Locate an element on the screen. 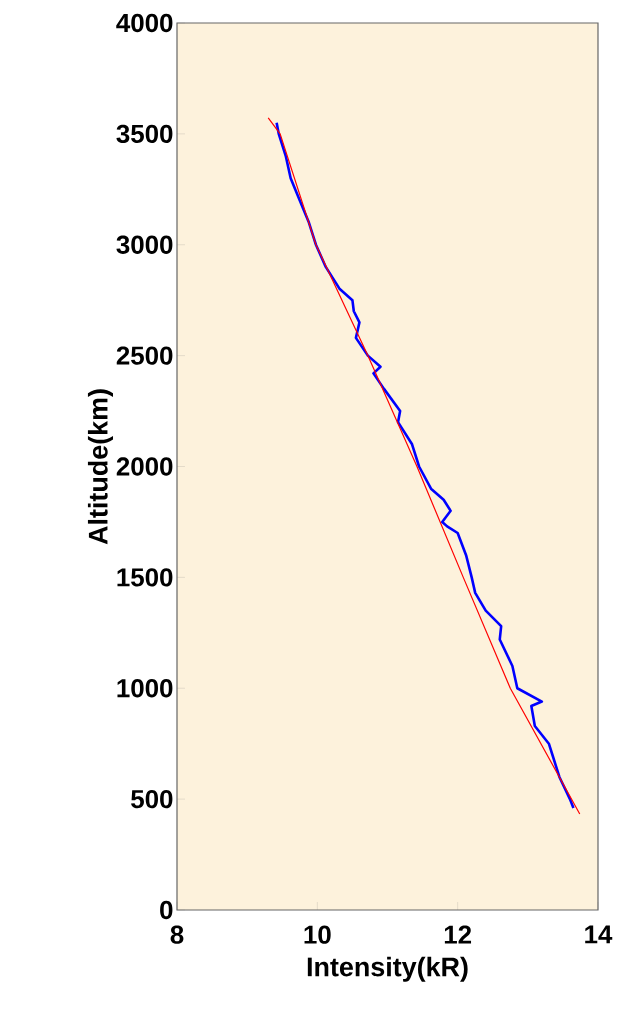  x-axis-title: Intensity(kR) is located at coordinates (387, 969).